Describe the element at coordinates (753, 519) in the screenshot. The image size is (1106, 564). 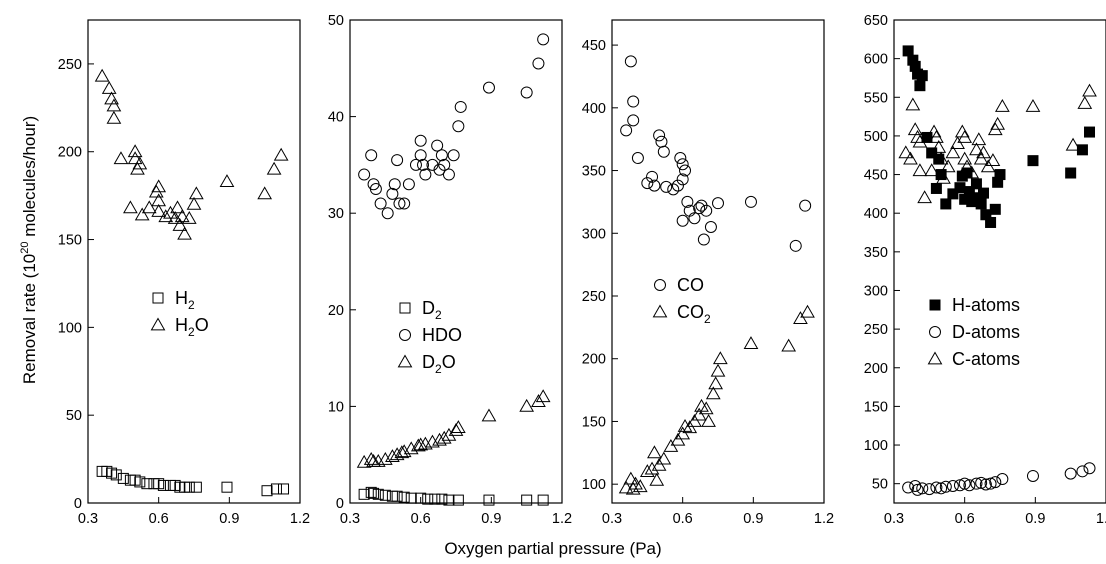
I see `x-tick-label: 0.9` at that location.